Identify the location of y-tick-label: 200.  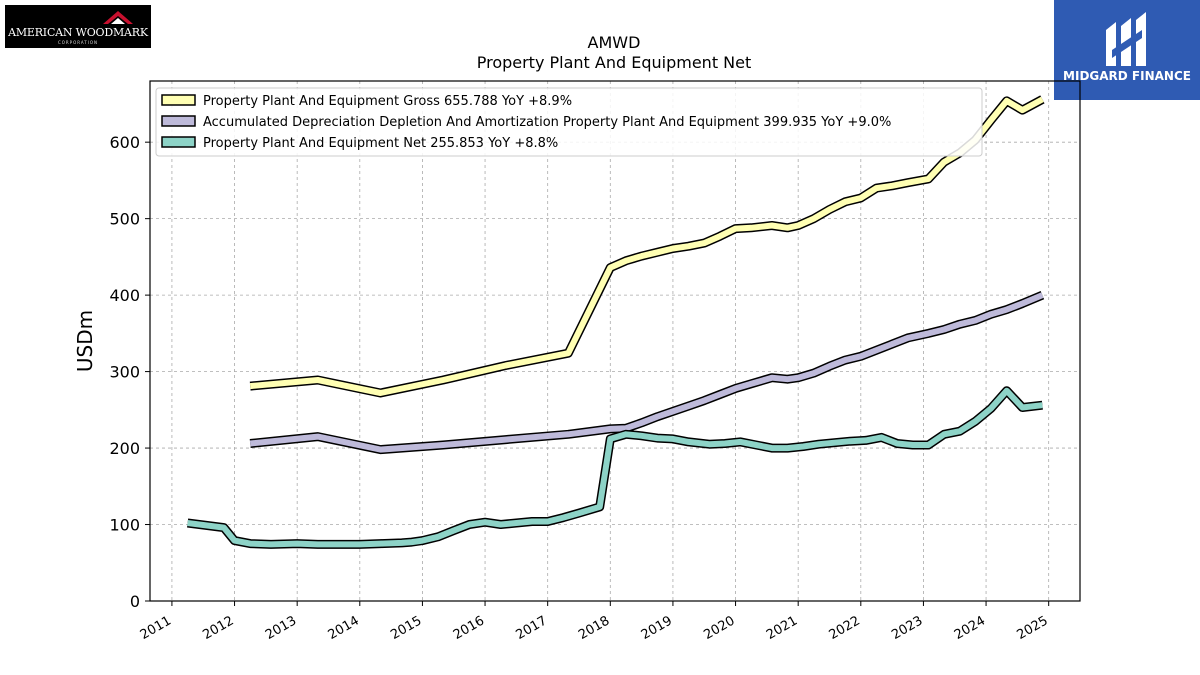
(124, 448).